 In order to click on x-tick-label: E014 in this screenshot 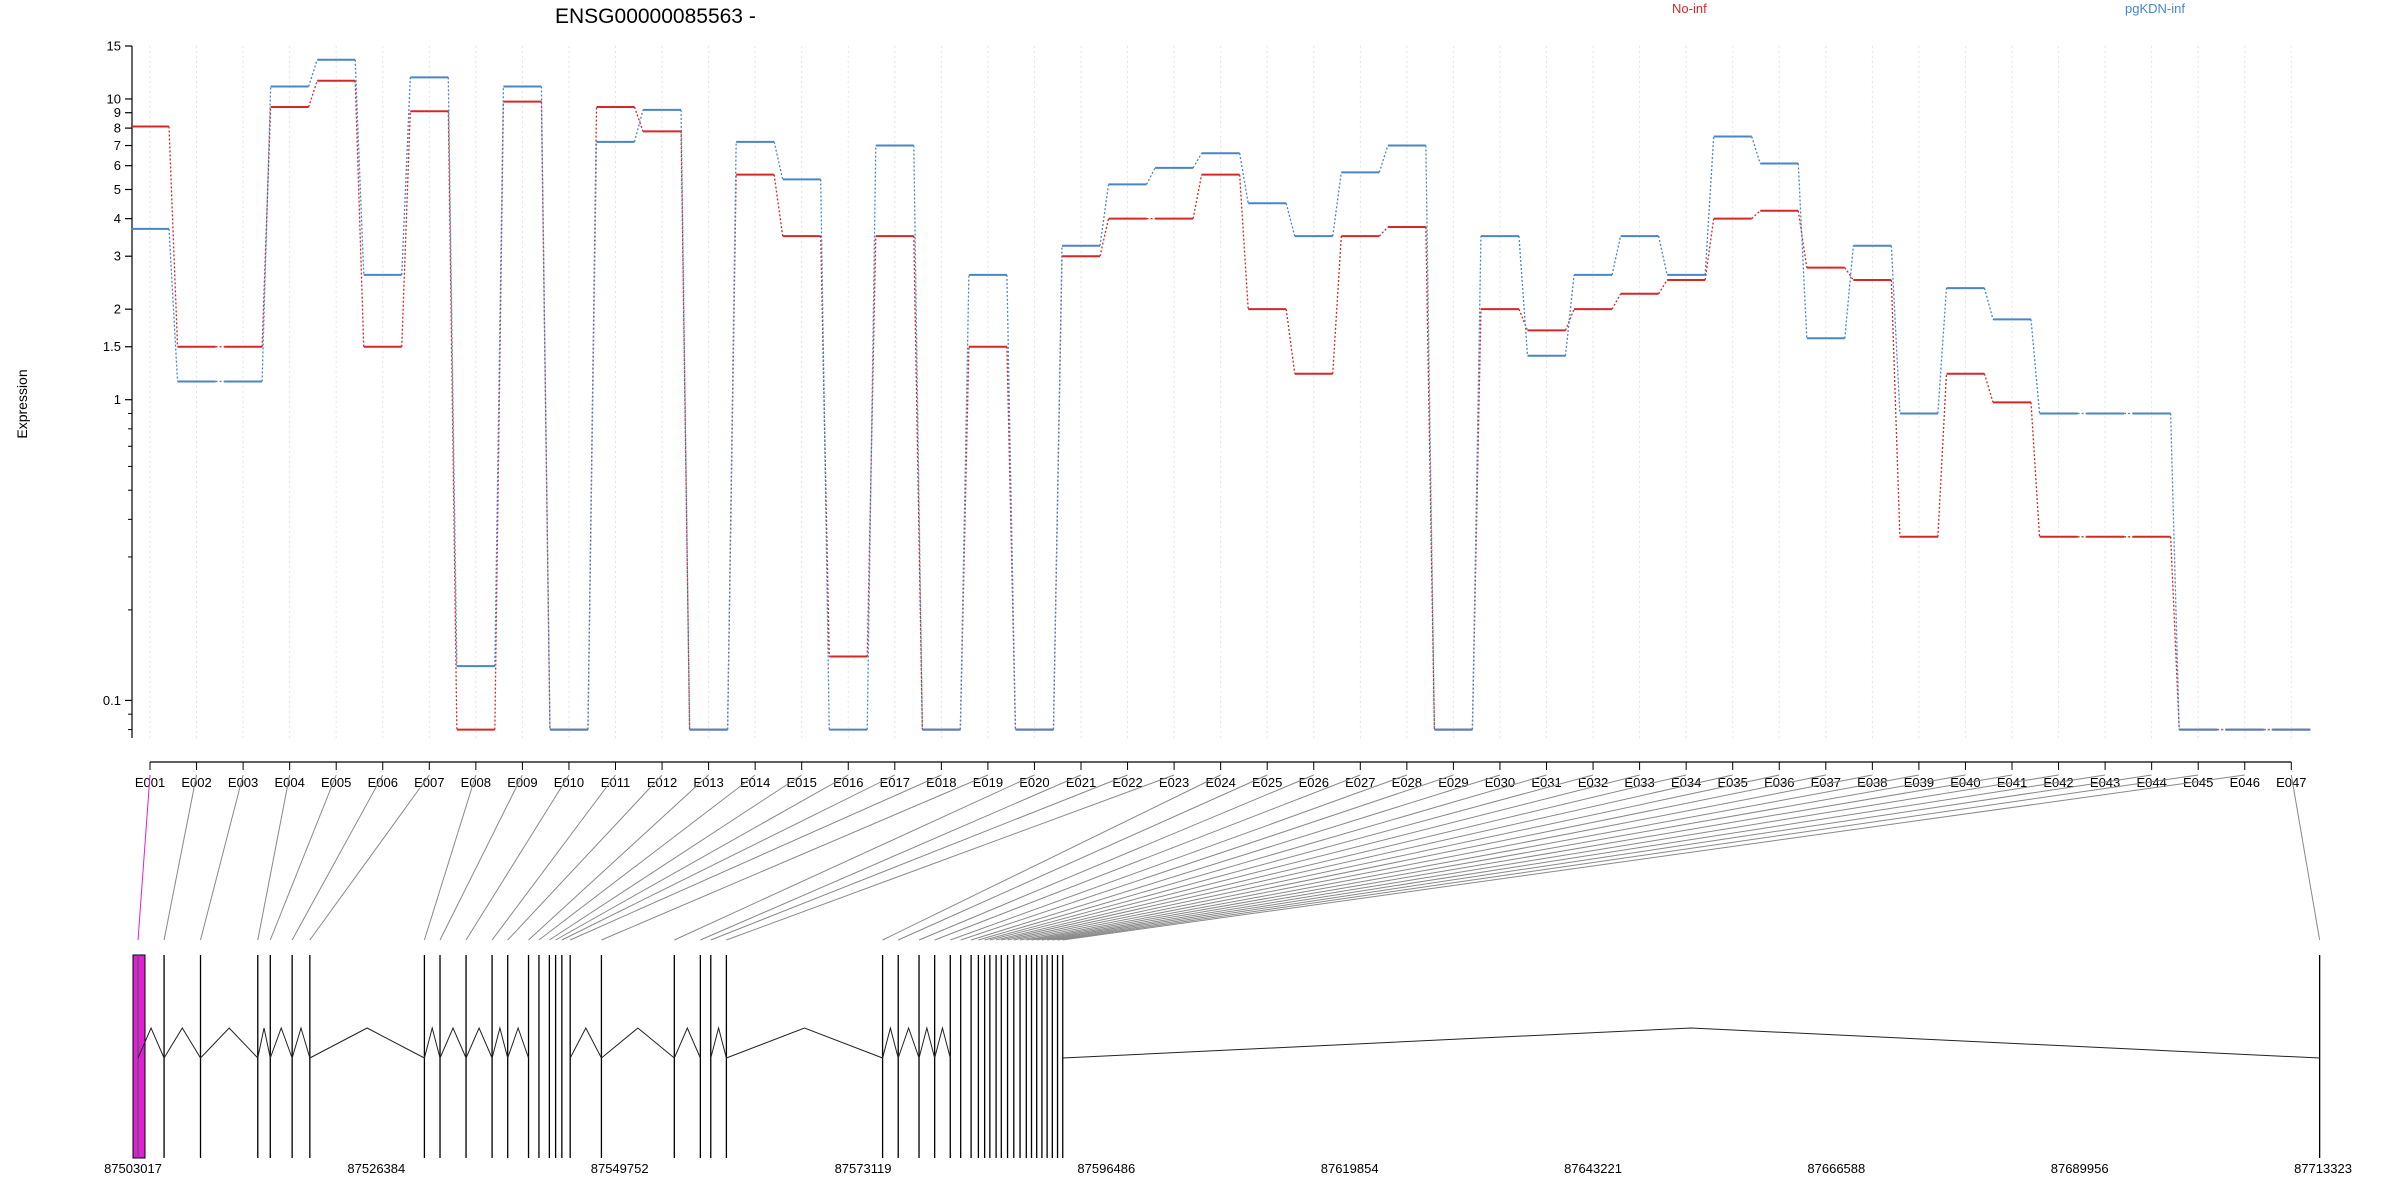, I will do `click(755, 782)`.